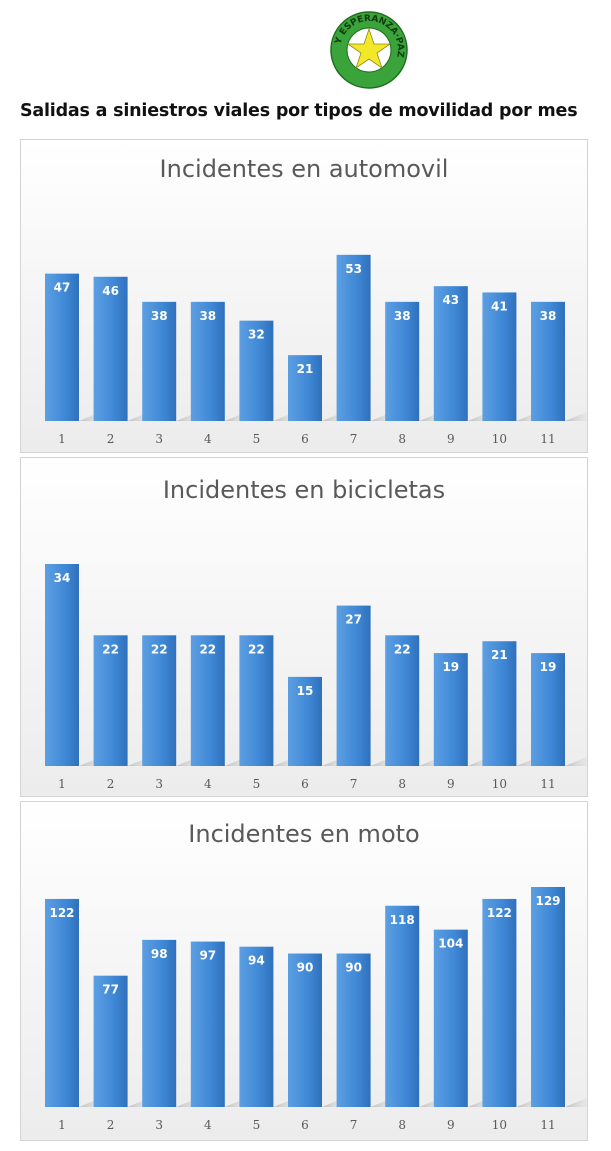 This screenshot has height=1151, width=611. Describe the element at coordinates (110, 291) in the screenshot. I see `data-label-automovil-2: 46` at that location.